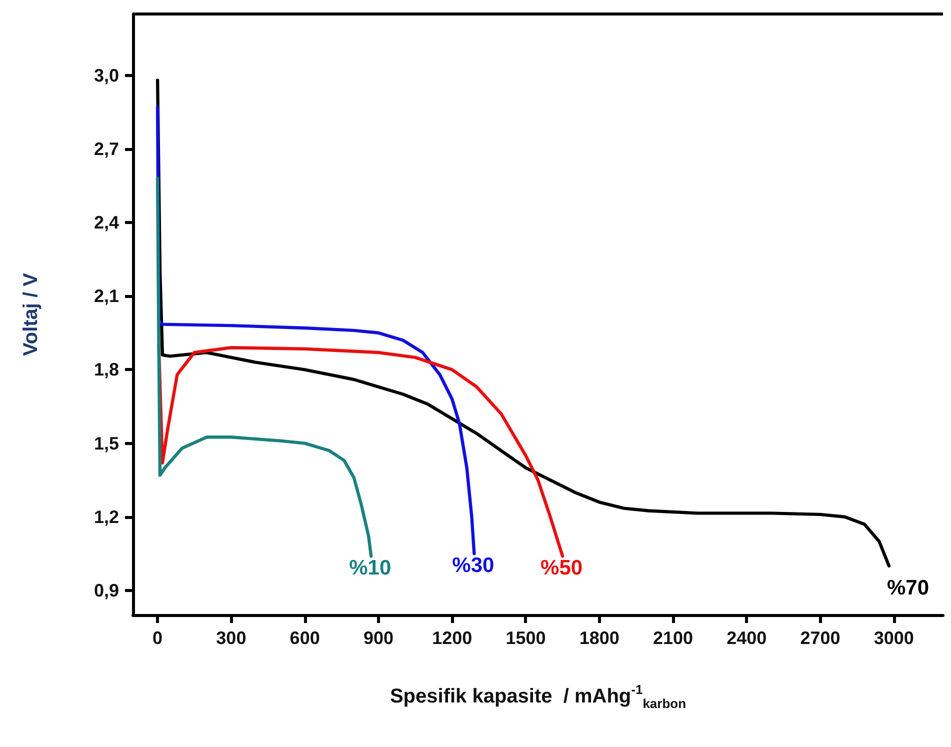 The width and height of the screenshot is (951, 747). I want to click on y-tick-label: 0,9, so click(106, 590).